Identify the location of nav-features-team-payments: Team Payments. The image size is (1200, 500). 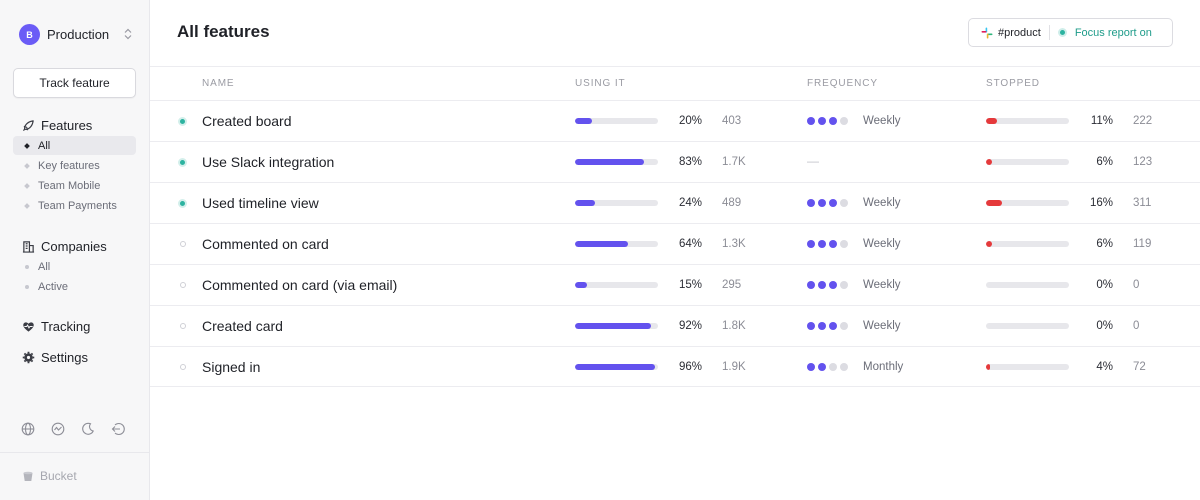
(74, 205).